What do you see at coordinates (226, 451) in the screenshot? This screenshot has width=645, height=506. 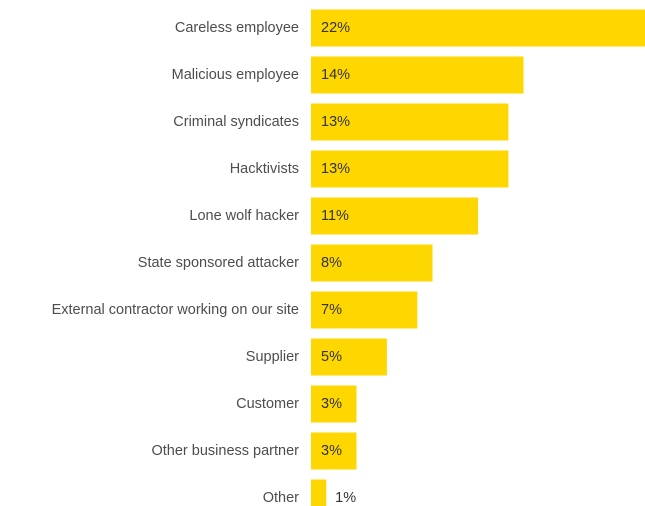 I see `category-label-other-business-partner: Other business partner` at bounding box center [226, 451].